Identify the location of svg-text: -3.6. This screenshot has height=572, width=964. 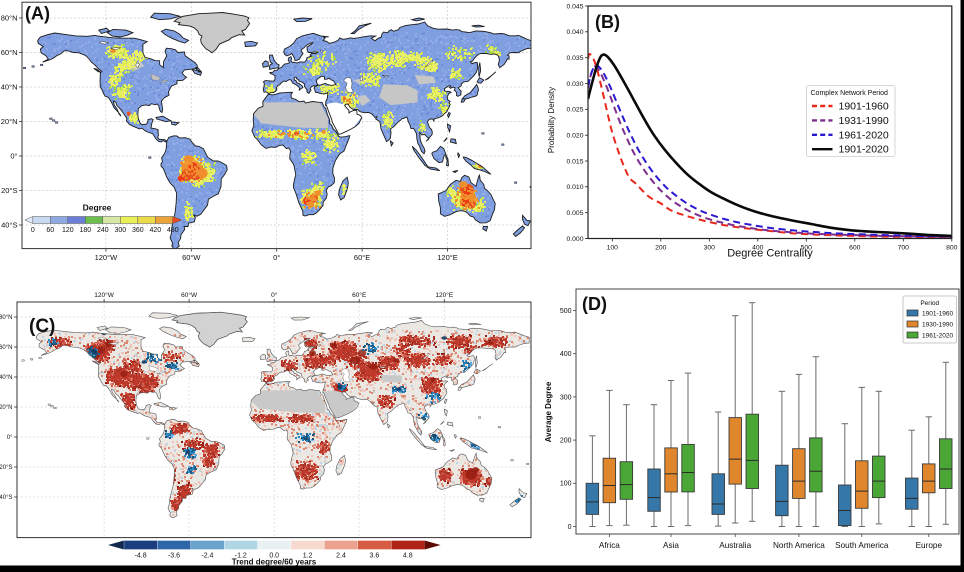
(174, 556).